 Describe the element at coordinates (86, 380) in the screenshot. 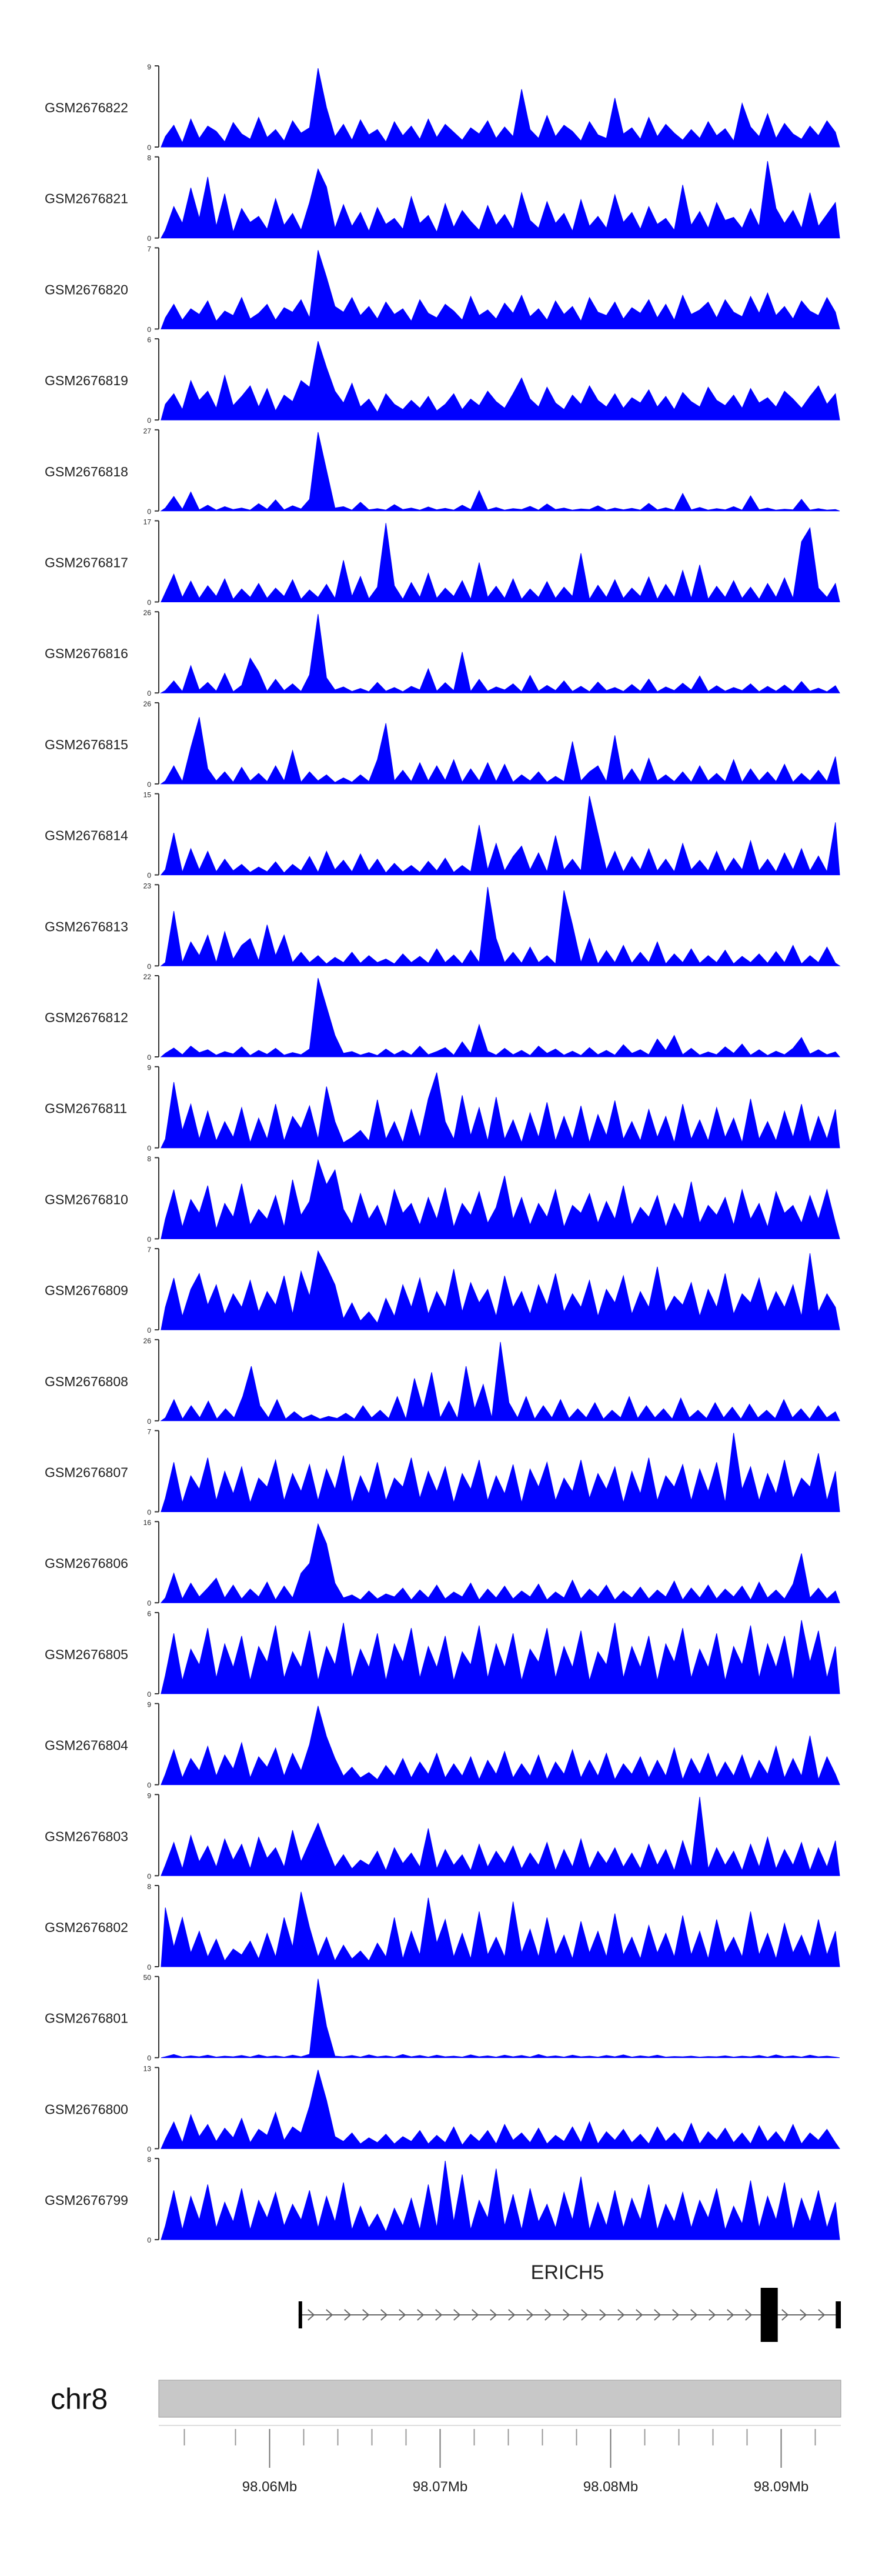

I see `track-label: GSM2676819` at that location.